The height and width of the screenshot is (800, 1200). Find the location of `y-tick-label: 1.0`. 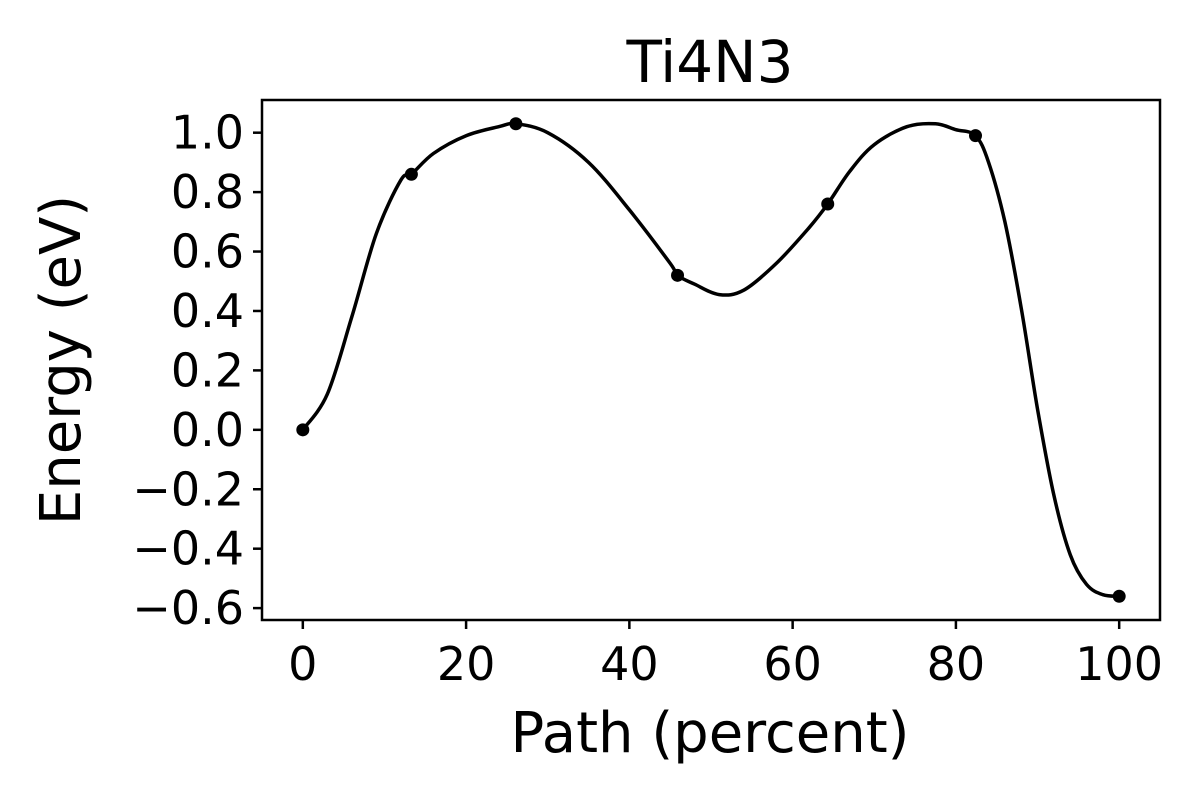

y-tick-label: 1.0 is located at coordinates (207, 133).